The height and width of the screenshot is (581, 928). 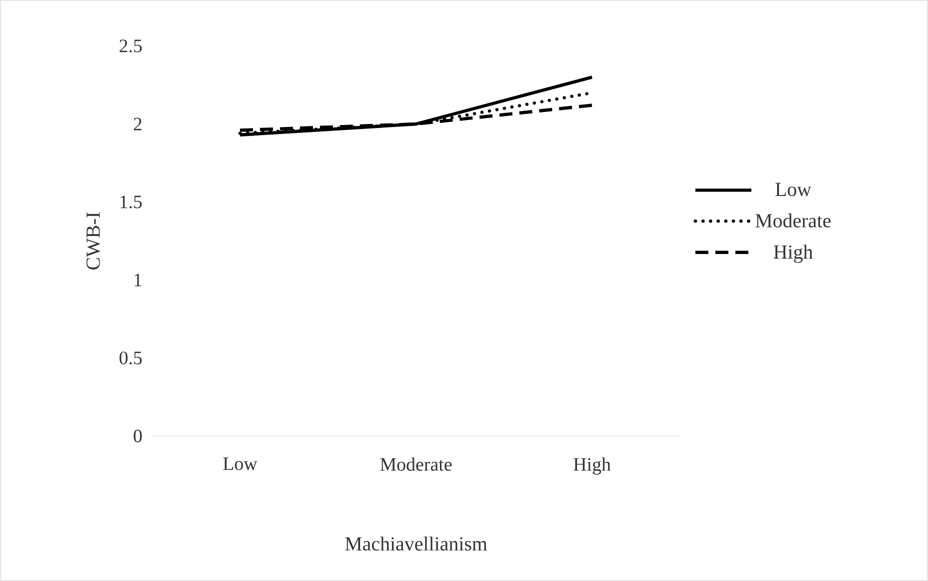 What do you see at coordinates (131, 358) in the screenshot?
I see `y-tick-label: 0.5` at bounding box center [131, 358].